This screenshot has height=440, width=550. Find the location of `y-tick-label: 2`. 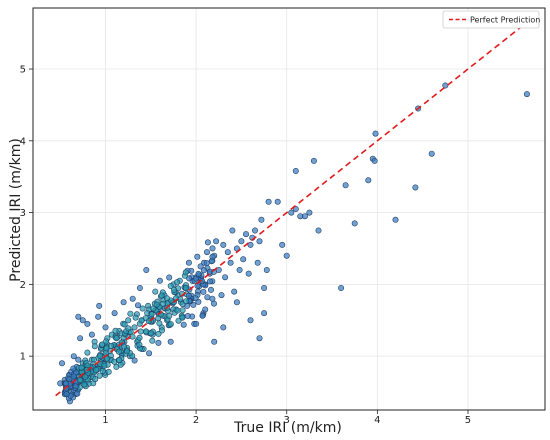

y-tick-label: 2 is located at coordinates (23, 285).